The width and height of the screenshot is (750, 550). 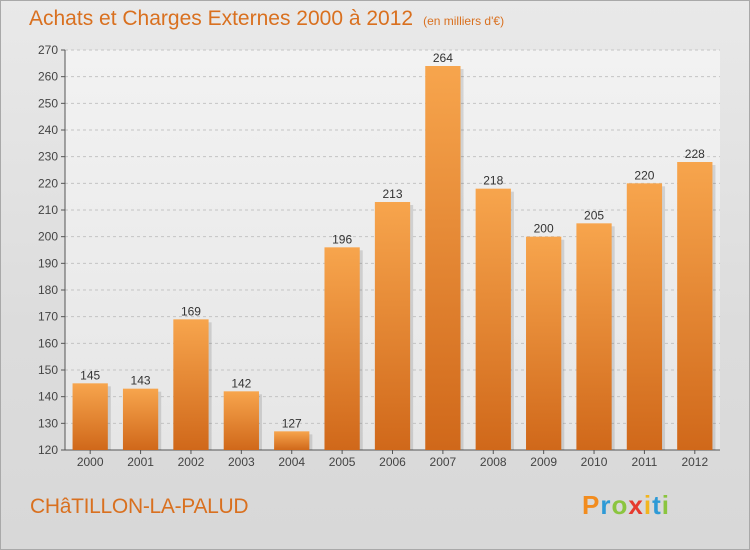 What do you see at coordinates (48, 157) in the screenshot?
I see `y-tick-label: 230` at bounding box center [48, 157].